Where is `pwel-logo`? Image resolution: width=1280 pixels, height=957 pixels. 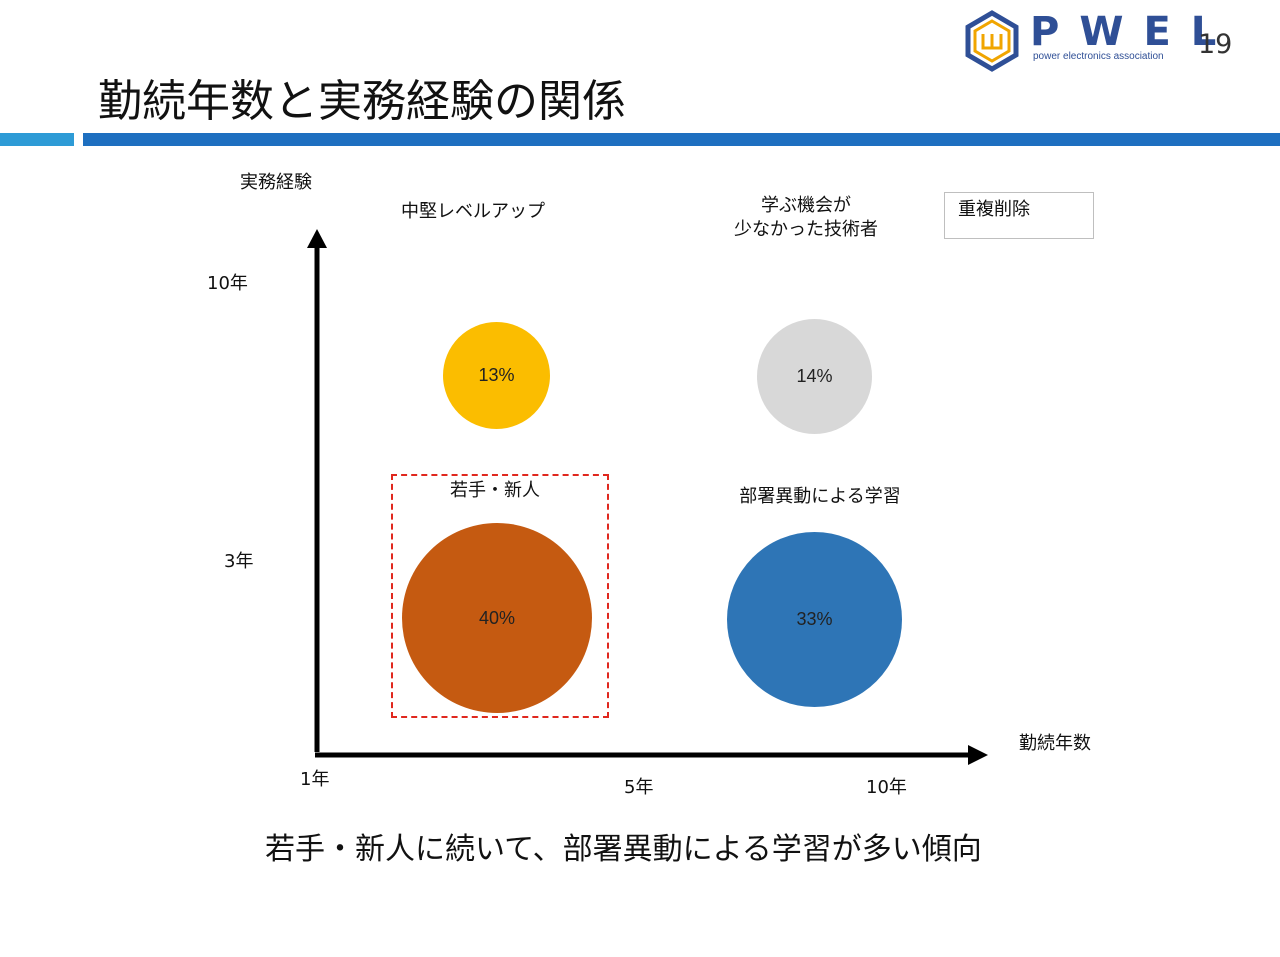
pwel-logo is located at coordinates (992, 41).